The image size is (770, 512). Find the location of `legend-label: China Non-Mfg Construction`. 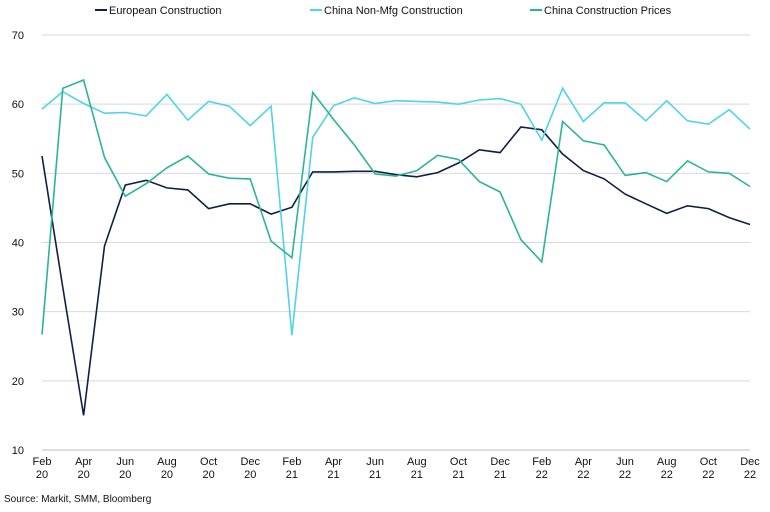

legend-label: China Non-Mfg Construction is located at coordinates (393, 11).